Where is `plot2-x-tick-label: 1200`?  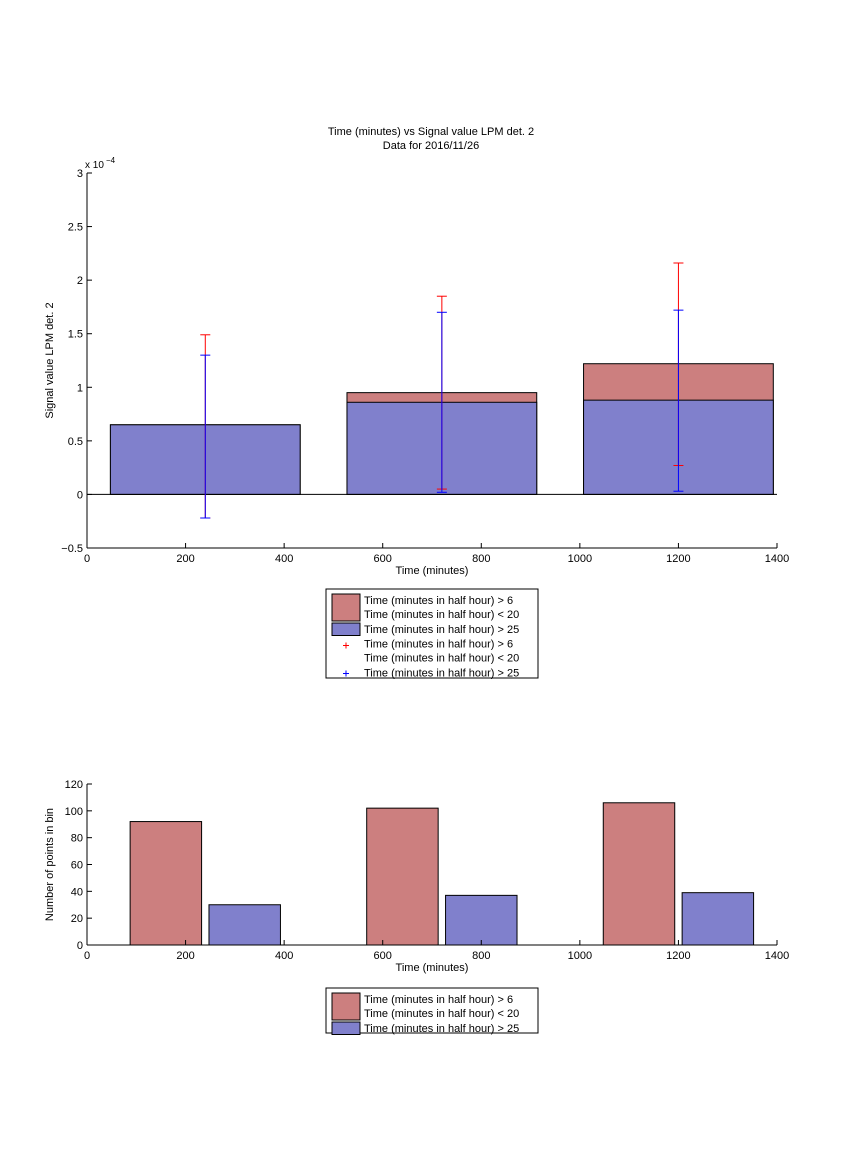
plot2-x-tick-label: 1200 is located at coordinates (678, 956).